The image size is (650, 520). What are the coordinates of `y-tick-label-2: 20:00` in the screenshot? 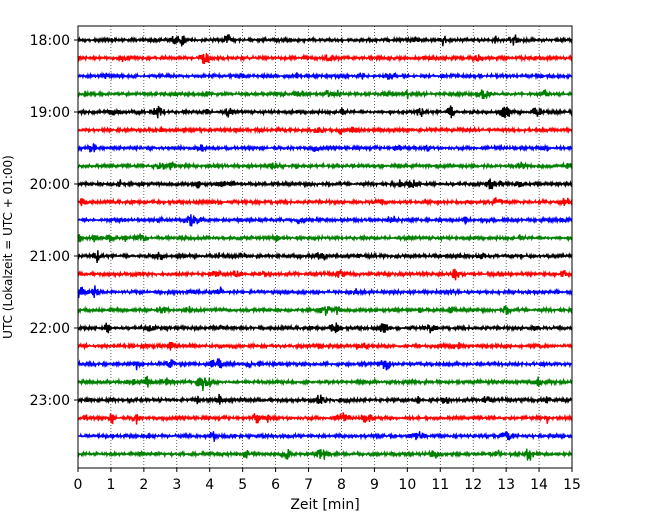 It's located at (50, 185).